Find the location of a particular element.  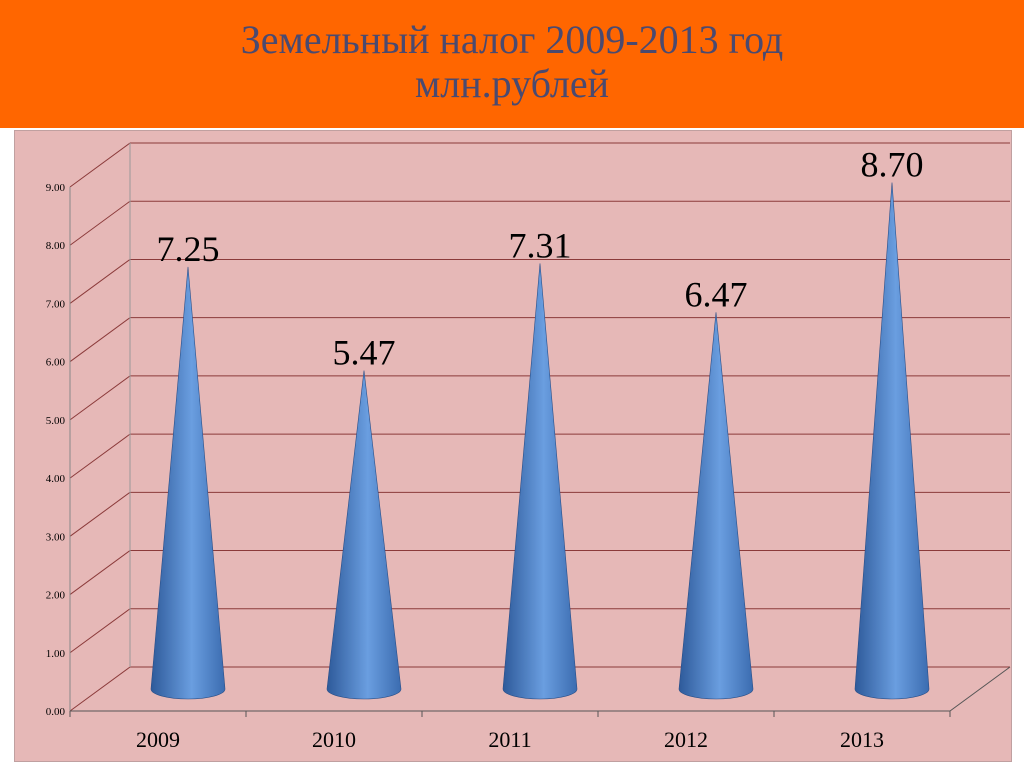

y-tick-label: 8.00 is located at coordinates (56, 246).